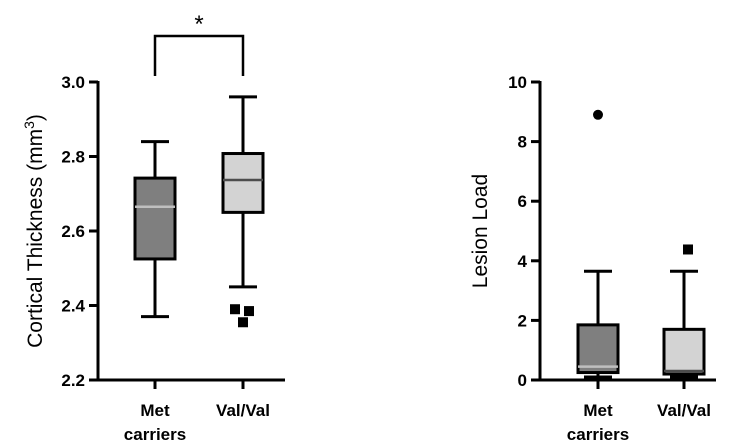 The height and width of the screenshot is (445, 734). What do you see at coordinates (34, 231) in the screenshot?
I see `y-axis-title: Cortical Thickness (mm3)` at bounding box center [34, 231].